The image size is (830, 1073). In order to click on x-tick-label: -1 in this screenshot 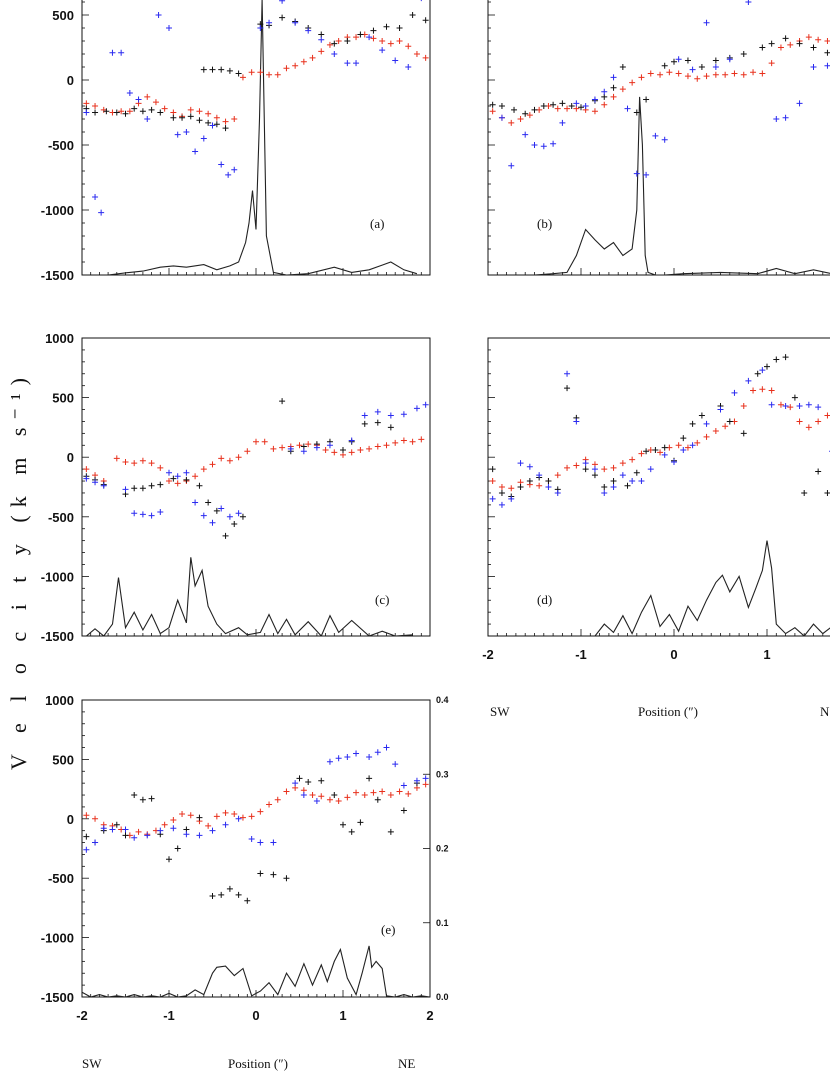, I will do `click(169, 1015)`.